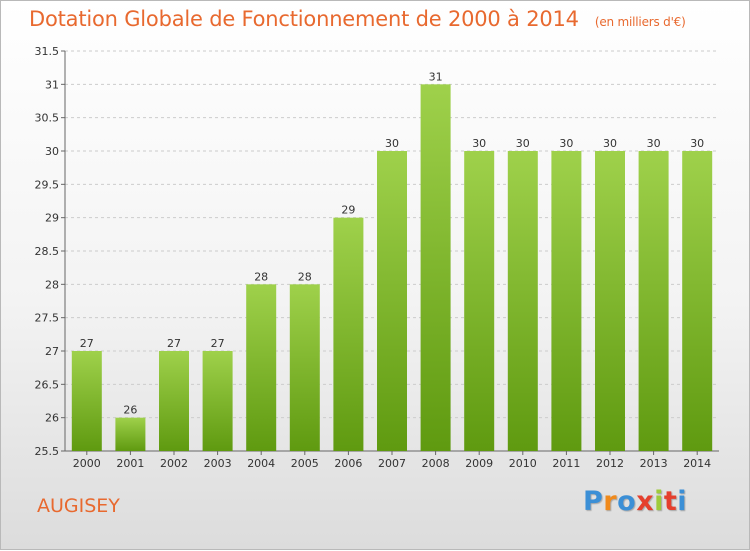  Describe the element at coordinates (52, 151) in the screenshot. I see `y-tick-label: 30` at that location.